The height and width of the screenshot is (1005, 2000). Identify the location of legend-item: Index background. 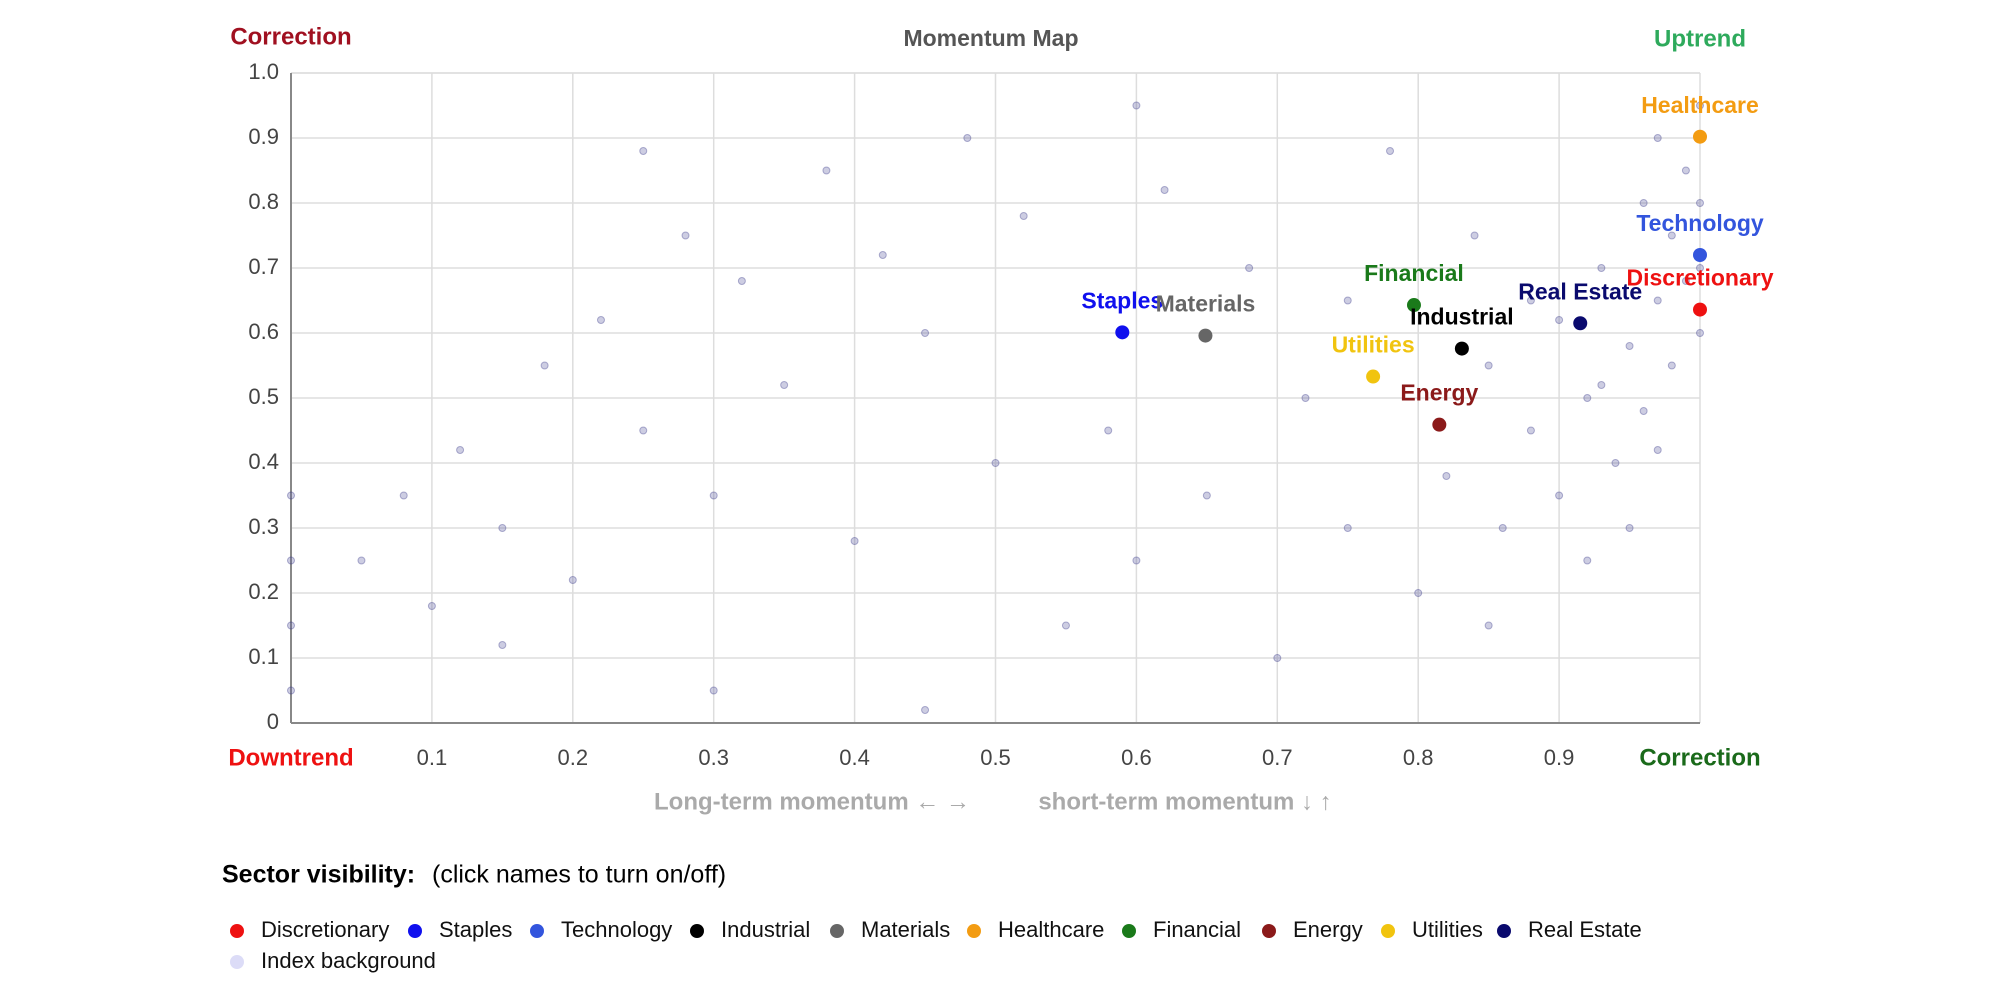
(333, 960).